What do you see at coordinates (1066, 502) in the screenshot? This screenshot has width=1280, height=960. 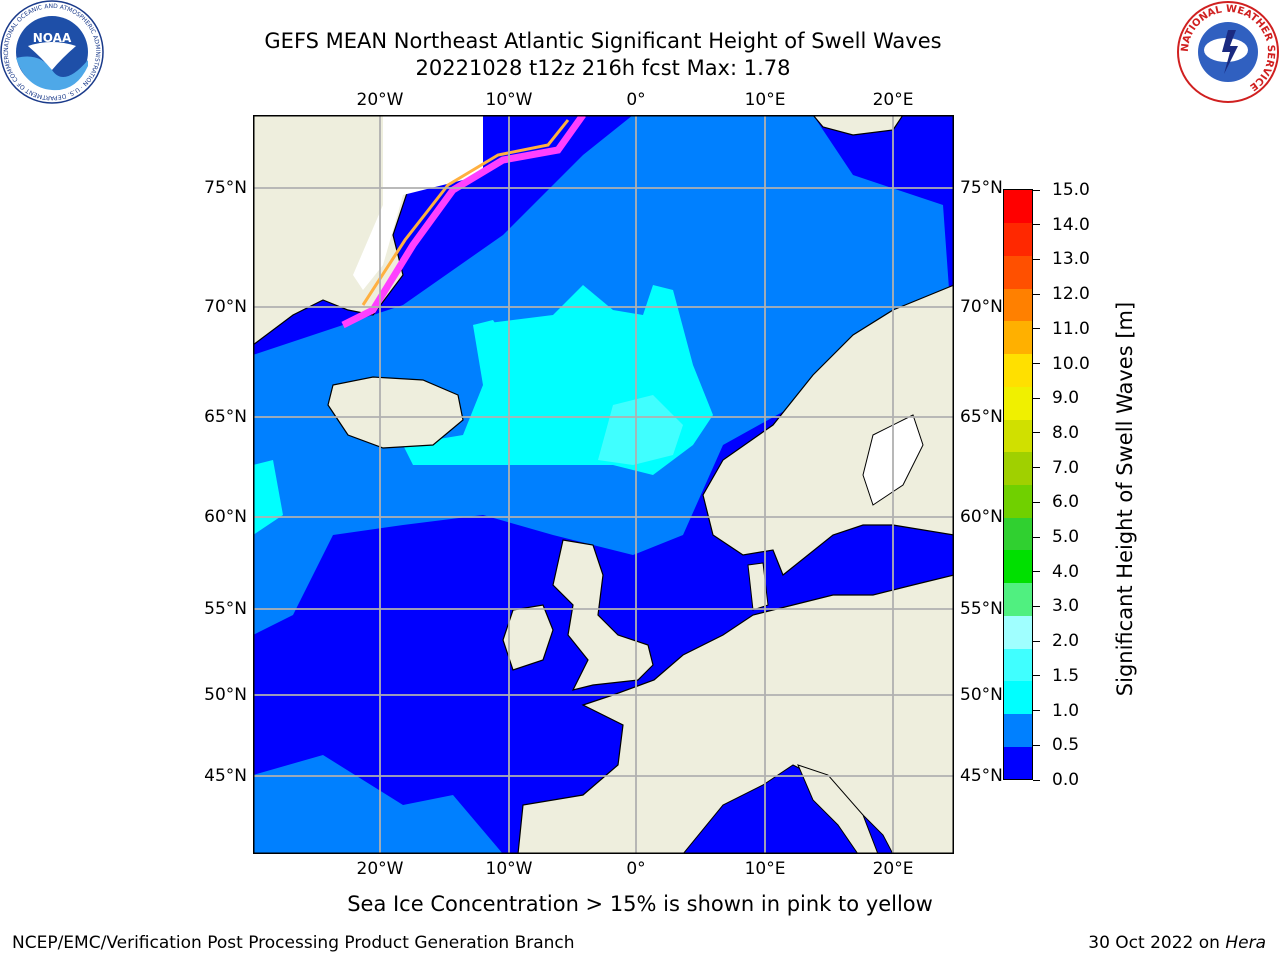 I see `colorbar-tick-label: 6.0` at bounding box center [1066, 502].